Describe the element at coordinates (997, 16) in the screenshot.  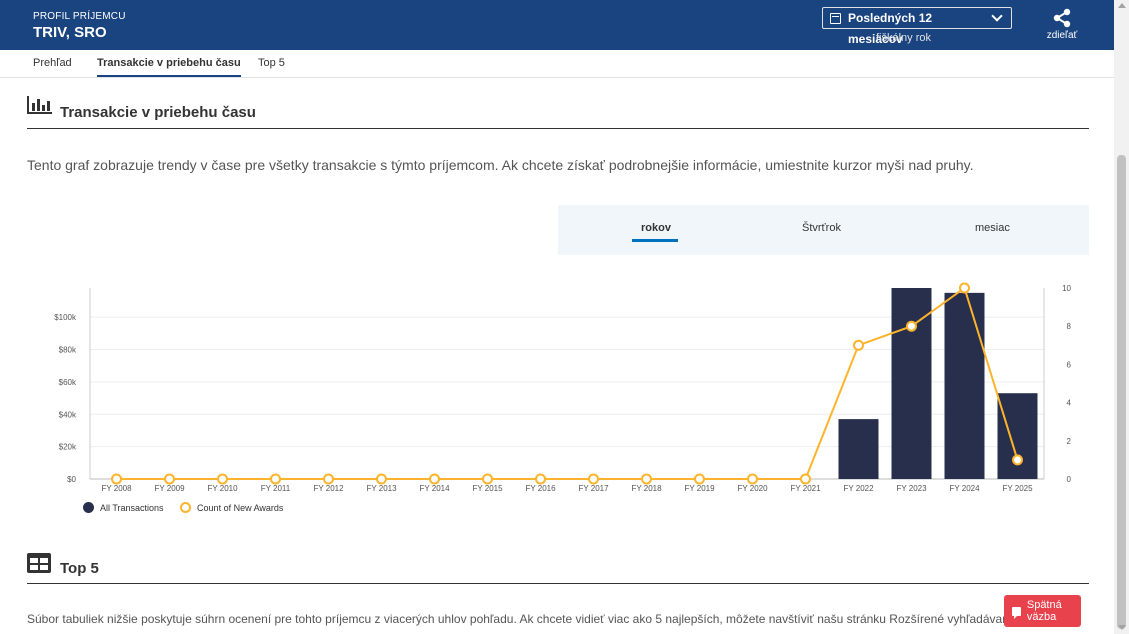
I see `chevron-down-icon` at that location.